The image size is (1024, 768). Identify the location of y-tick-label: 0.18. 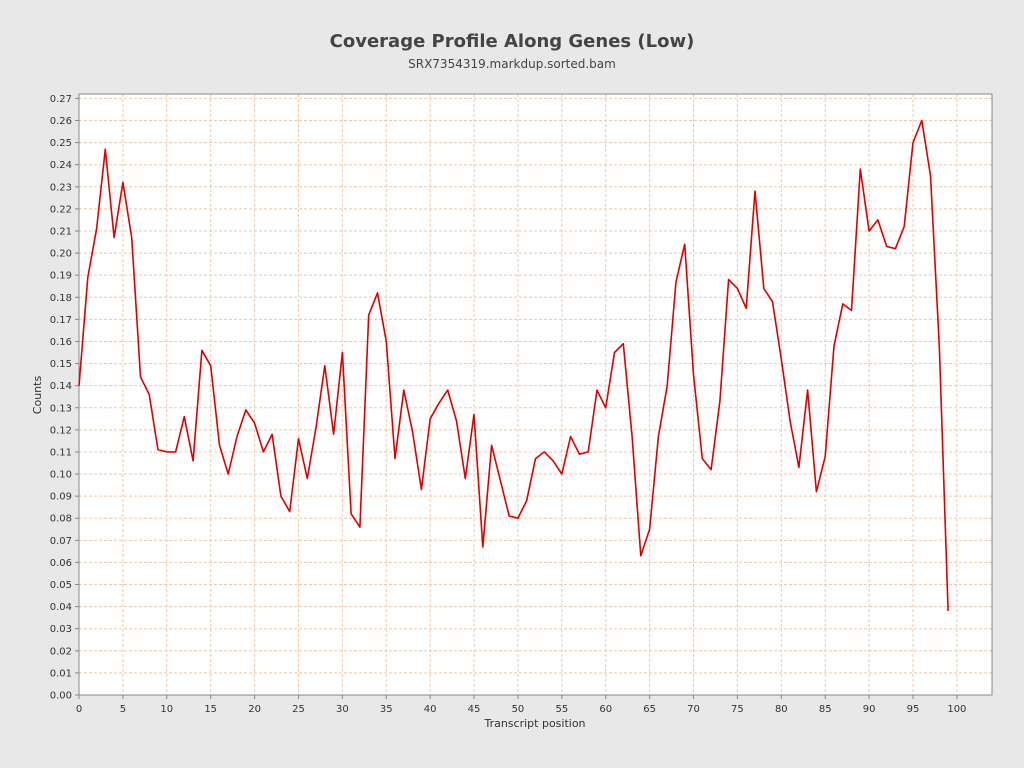
(61, 298).